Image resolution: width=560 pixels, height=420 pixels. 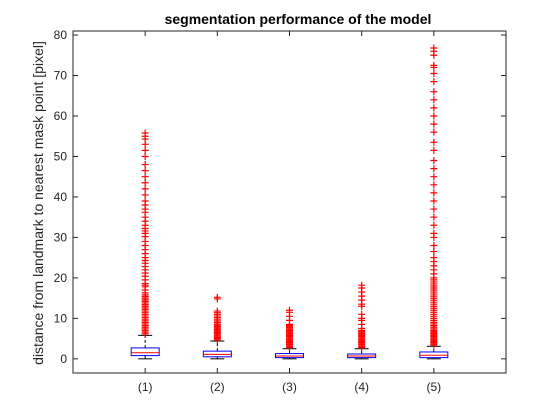 What do you see at coordinates (61, 35) in the screenshot?
I see `y-tick-label: 80` at bounding box center [61, 35].